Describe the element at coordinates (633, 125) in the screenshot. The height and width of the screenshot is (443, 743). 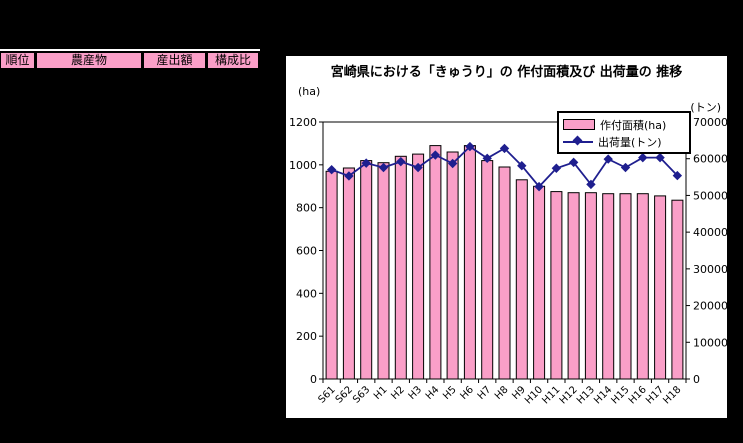
I see `legend-label-area: 作付面積(ha)` at that location.